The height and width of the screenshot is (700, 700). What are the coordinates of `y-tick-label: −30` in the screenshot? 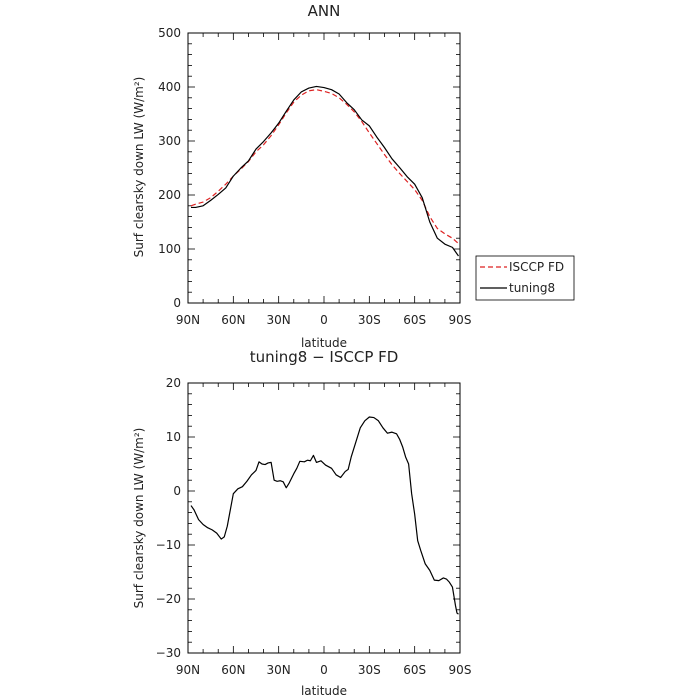 It's located at (168, 653).